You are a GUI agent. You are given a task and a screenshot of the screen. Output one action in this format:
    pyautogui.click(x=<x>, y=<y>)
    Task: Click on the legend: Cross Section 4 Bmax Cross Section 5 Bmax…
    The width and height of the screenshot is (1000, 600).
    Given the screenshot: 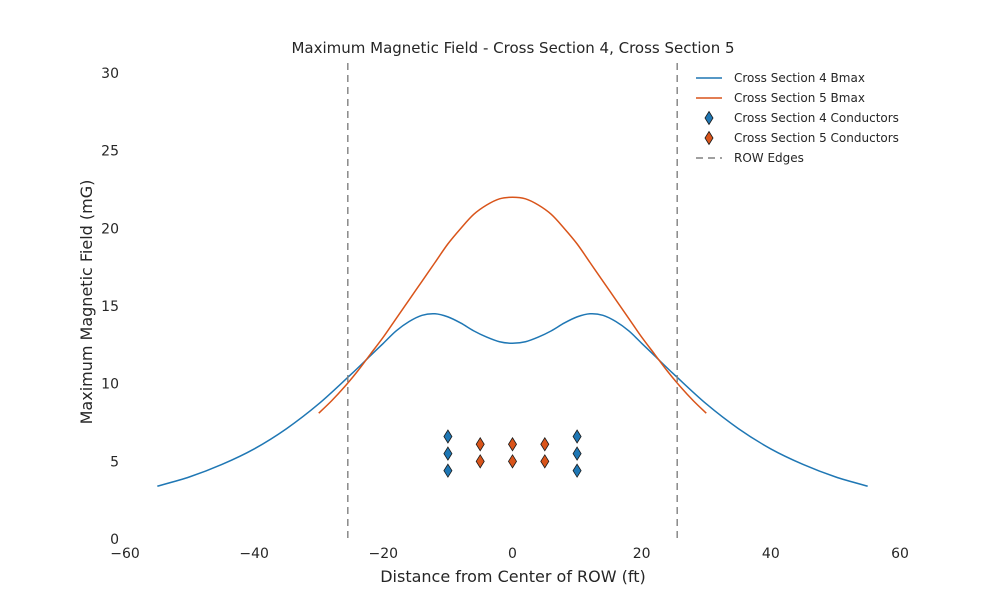 What is the action you would take?
    pyautogui.click(x=797, y=118)
    